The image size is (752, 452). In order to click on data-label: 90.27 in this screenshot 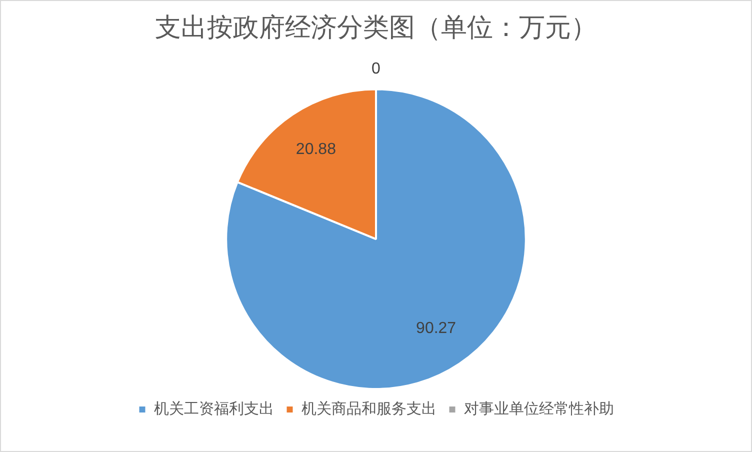, I will do `click(436, 329)`.